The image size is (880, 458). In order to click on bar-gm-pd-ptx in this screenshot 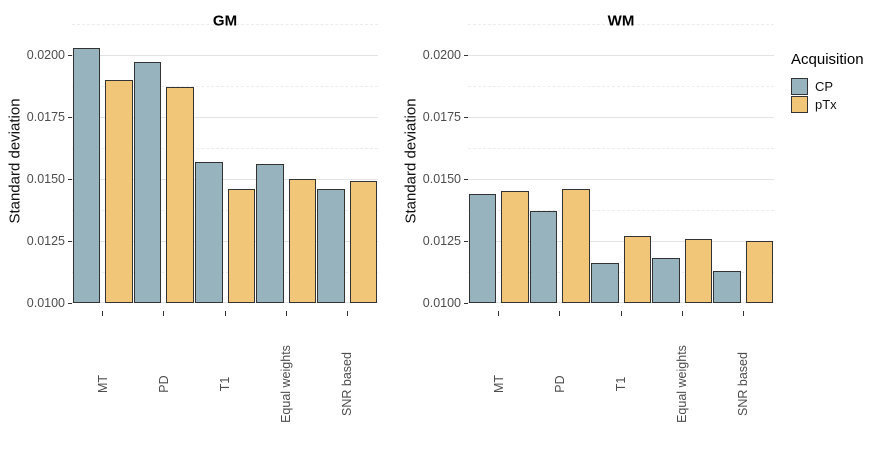, I will do `click(180, 195)`.